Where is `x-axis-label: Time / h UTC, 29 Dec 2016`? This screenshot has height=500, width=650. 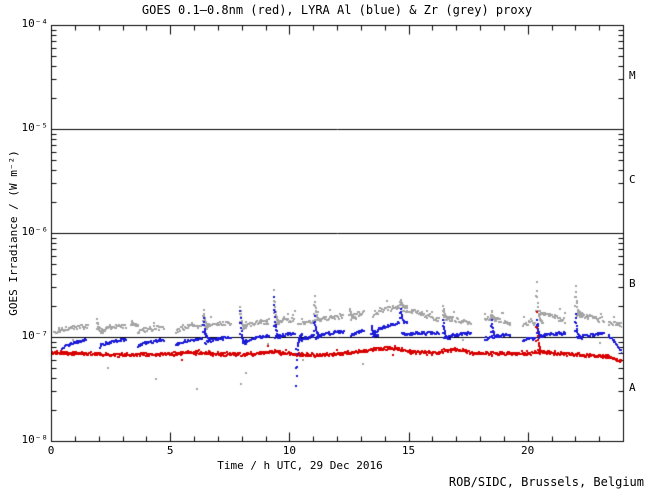 x-axis-label: Time / h UTC, 29 Dec 2016 is located at coordinates (300, 465).